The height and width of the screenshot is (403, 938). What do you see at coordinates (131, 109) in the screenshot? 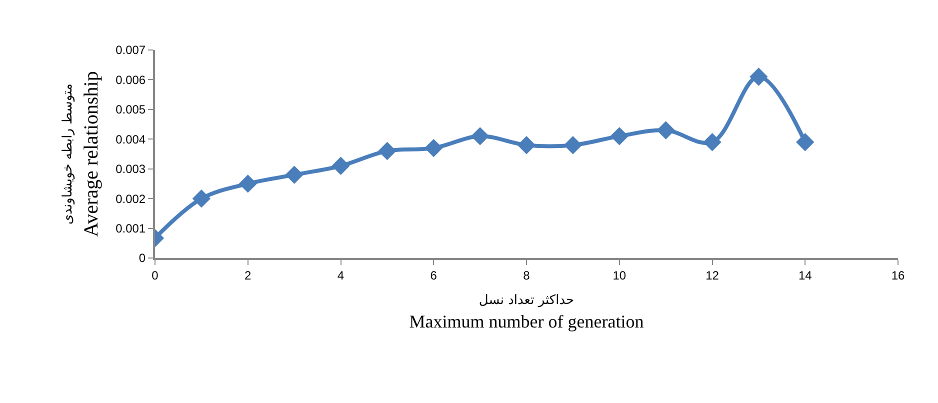
I see `y-tick-label: 0.005` at bounding box center [131, 109].